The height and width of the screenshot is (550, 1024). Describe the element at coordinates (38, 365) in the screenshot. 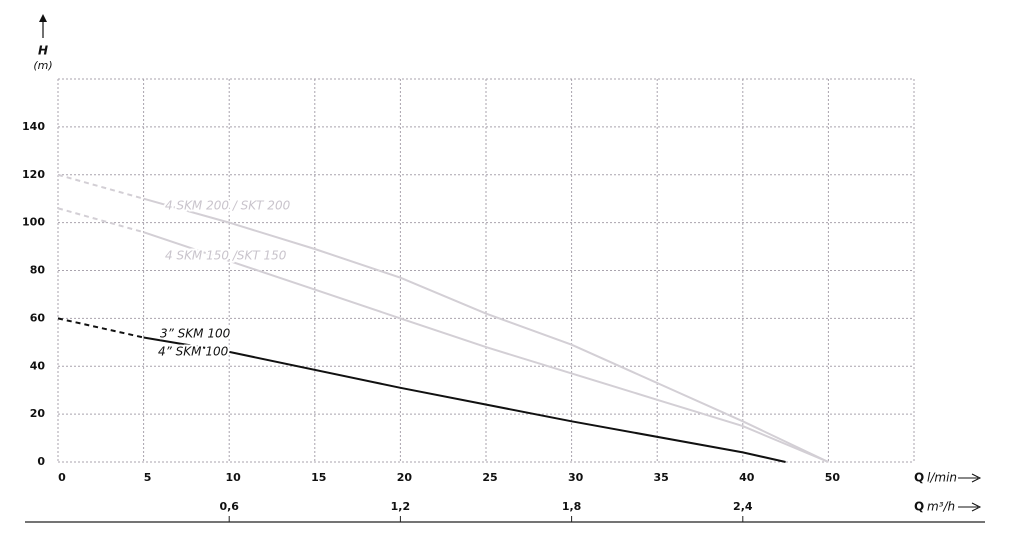

I see `y-tick-label: 40` at that location.